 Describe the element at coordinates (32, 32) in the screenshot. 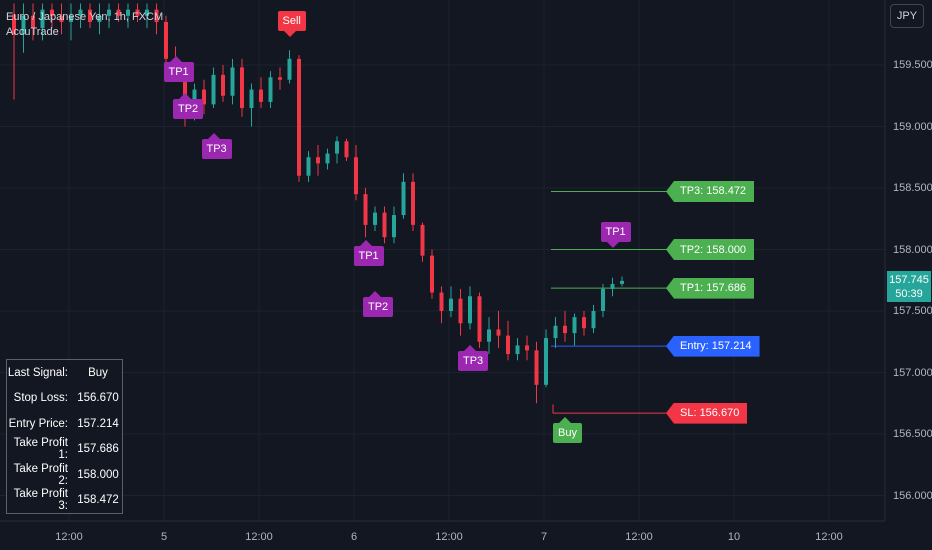

I see `indicator-name: AccuTrade` at that location.